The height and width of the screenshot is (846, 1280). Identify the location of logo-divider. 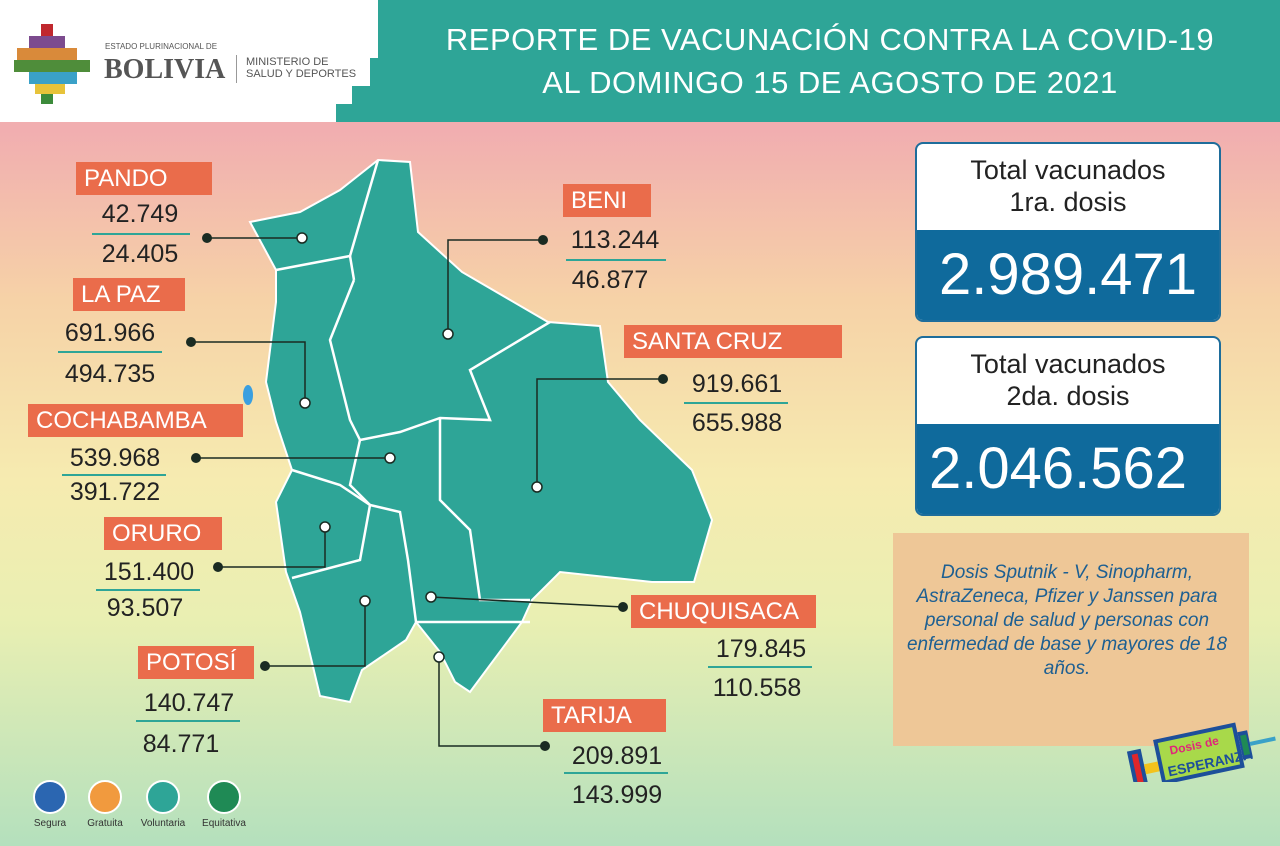
(236, 69).